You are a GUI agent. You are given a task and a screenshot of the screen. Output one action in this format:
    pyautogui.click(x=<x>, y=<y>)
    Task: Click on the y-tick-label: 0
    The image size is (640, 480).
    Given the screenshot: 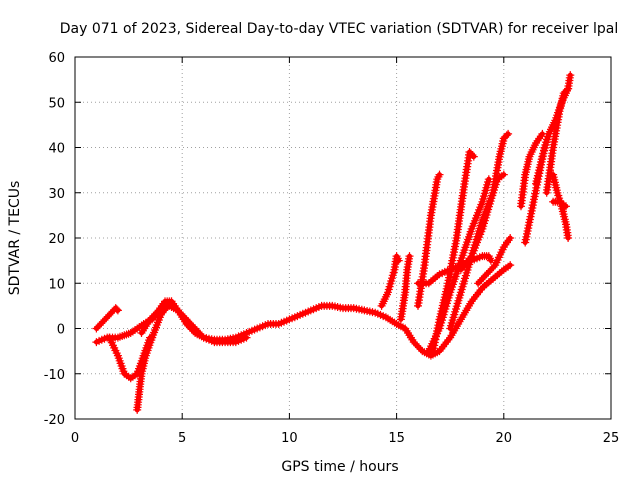 What is the action you would take?
    pyautogui.click(x=61, y=330)
    